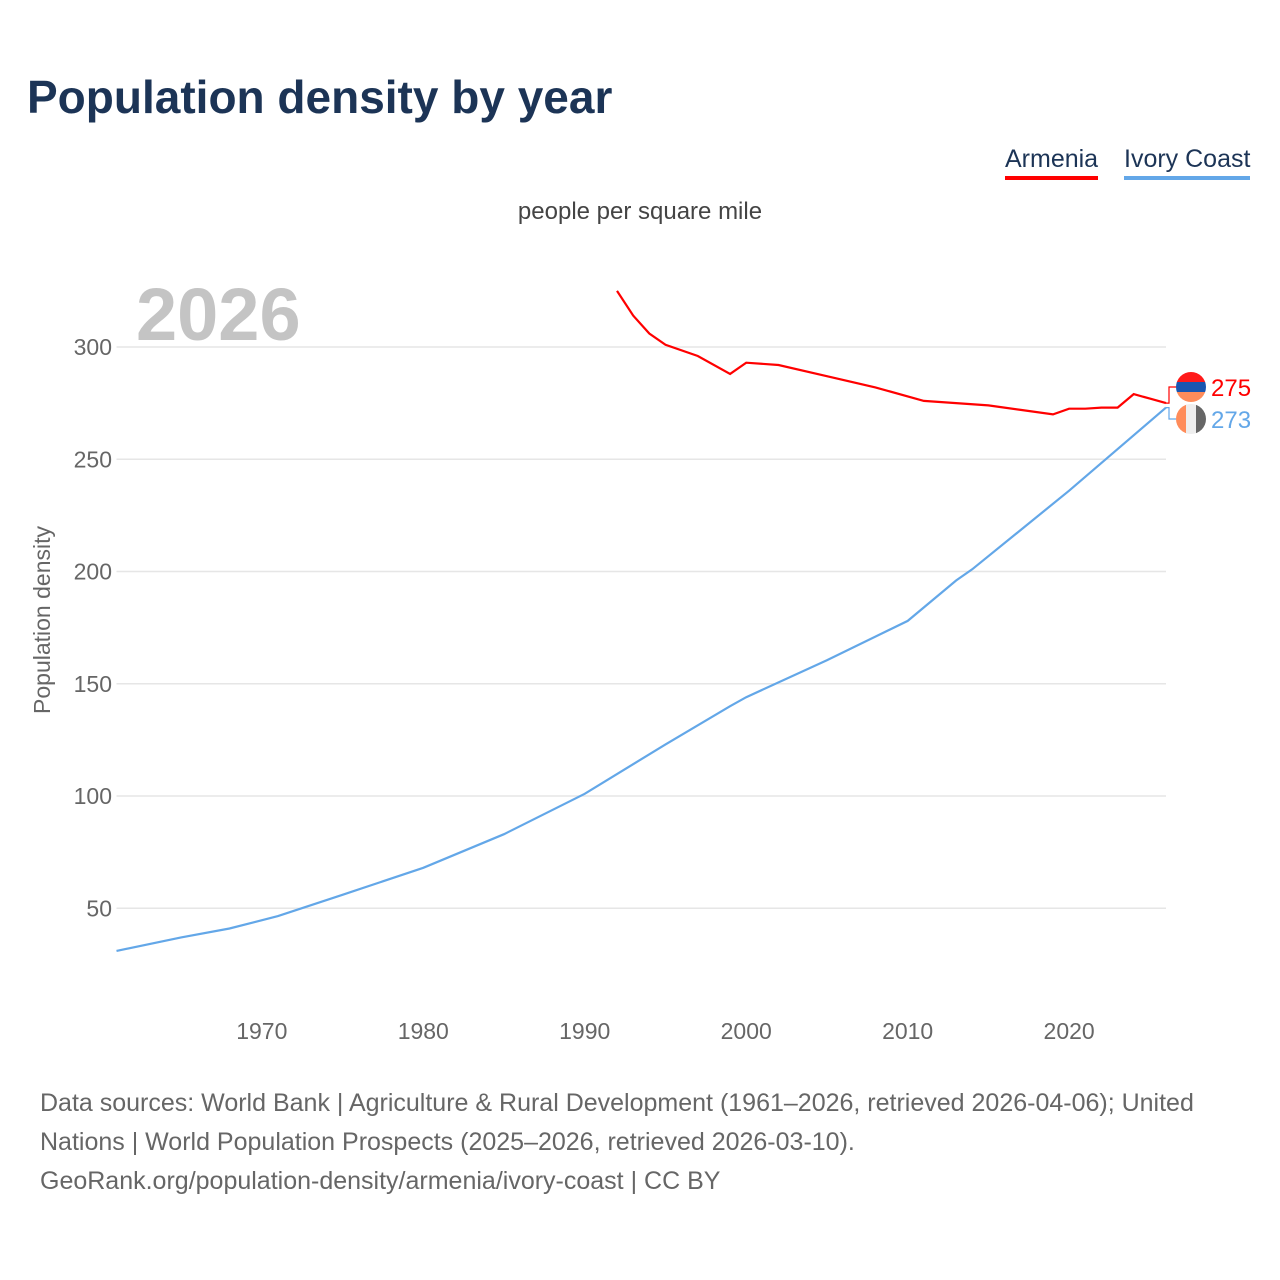  Describe the element at coordinates (1069, 1031) in the screenshot. I see `x-tick-label: 2020` at that location.